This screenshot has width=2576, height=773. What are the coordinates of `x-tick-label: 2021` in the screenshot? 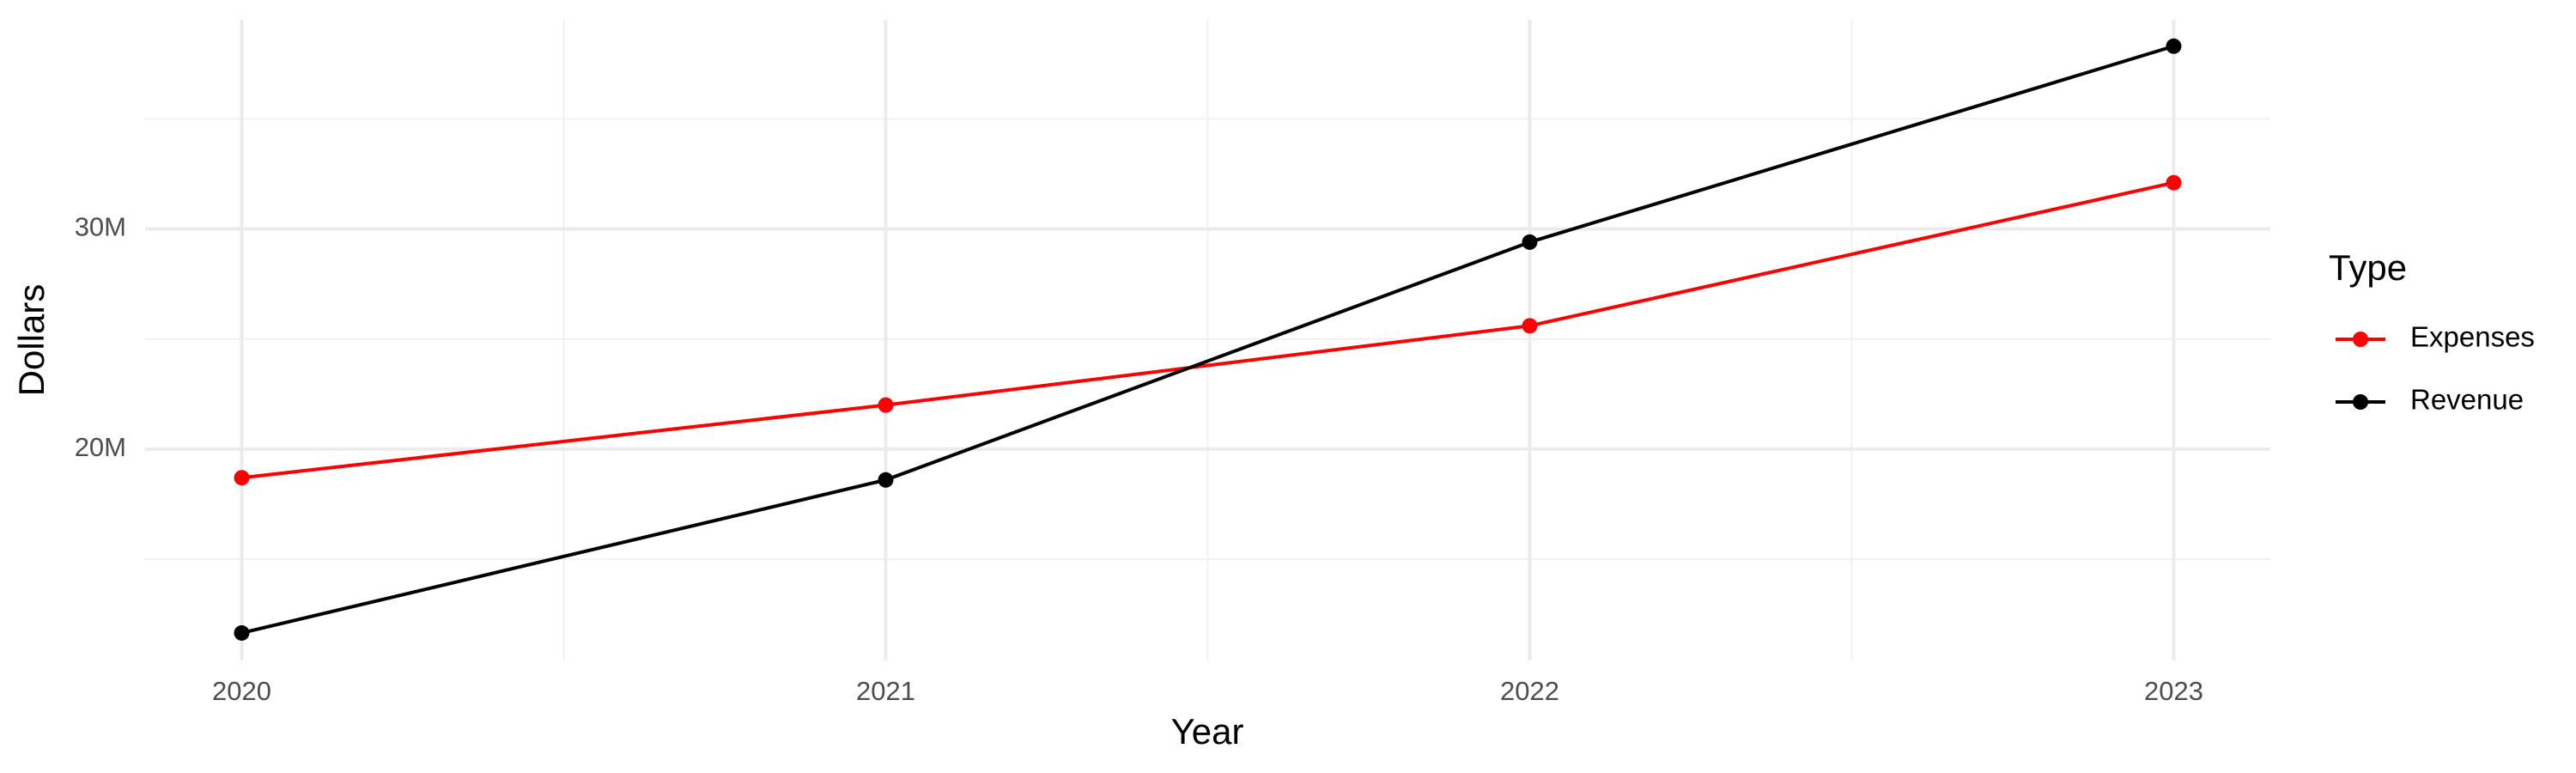 It's located at (885, 691).